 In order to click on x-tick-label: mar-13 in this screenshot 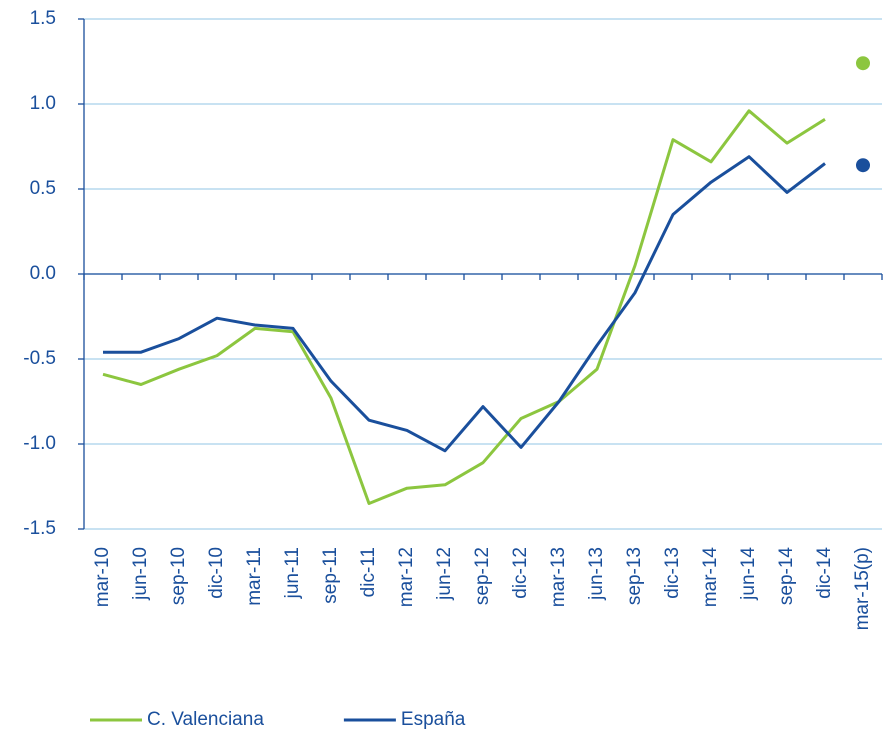, I will do `click(558, 577)`.